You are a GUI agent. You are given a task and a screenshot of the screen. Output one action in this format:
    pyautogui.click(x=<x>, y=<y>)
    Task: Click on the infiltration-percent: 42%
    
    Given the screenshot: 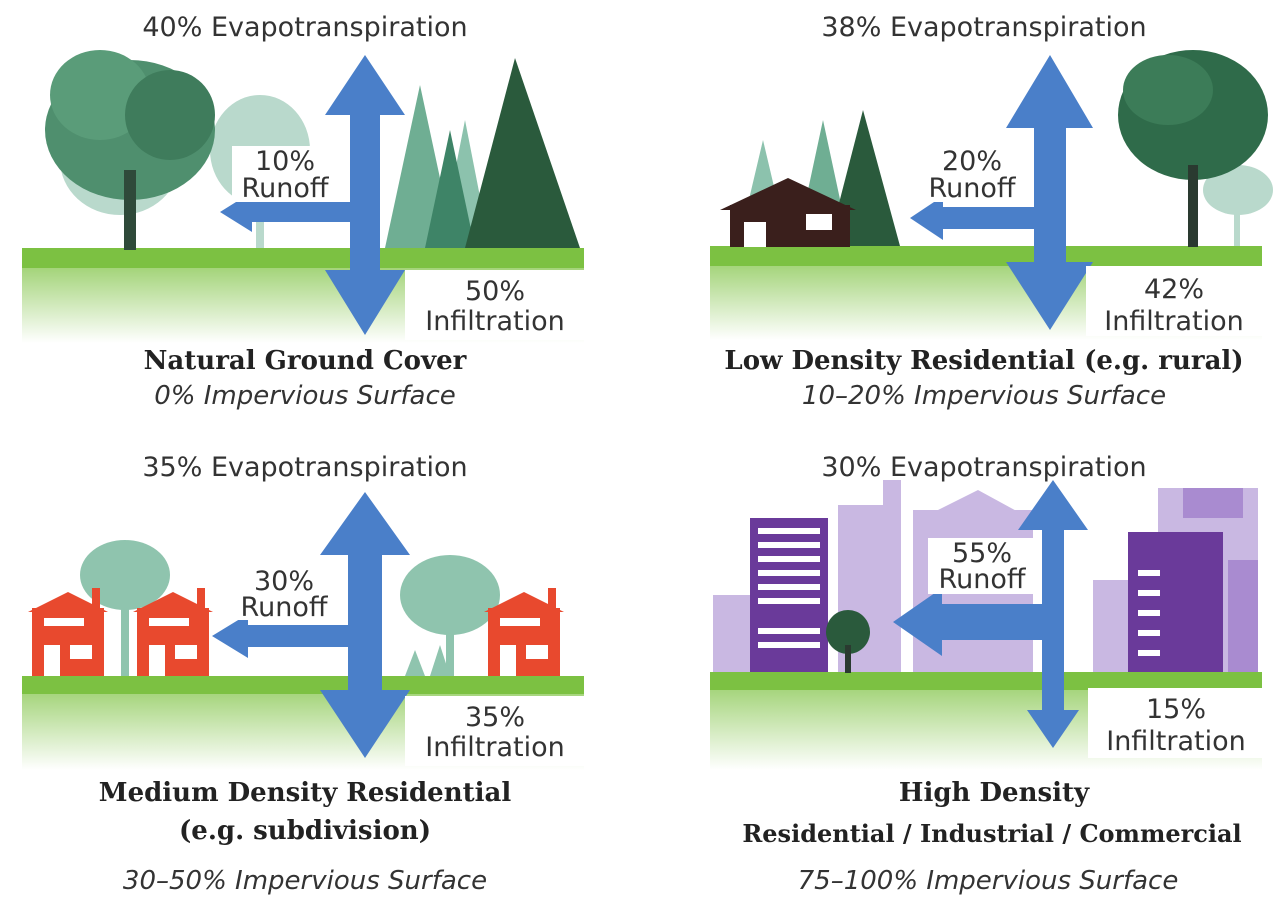 What is the action you would take?
    pyautogui.click(x=1174, y=289)
    